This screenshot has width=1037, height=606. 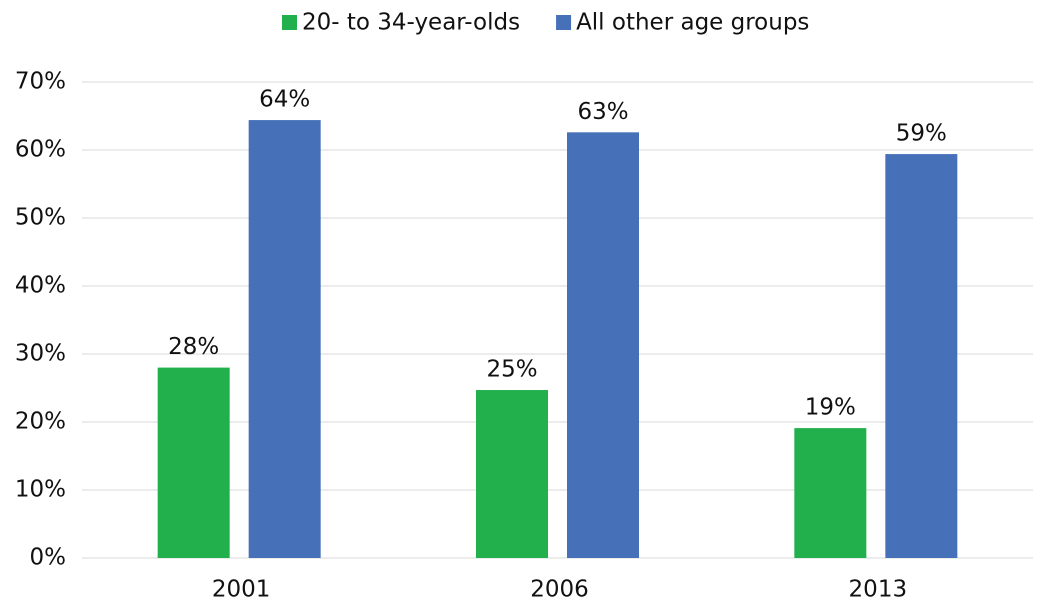 I want to click on x-tick-label: 2001, so click(x=241, y=590).